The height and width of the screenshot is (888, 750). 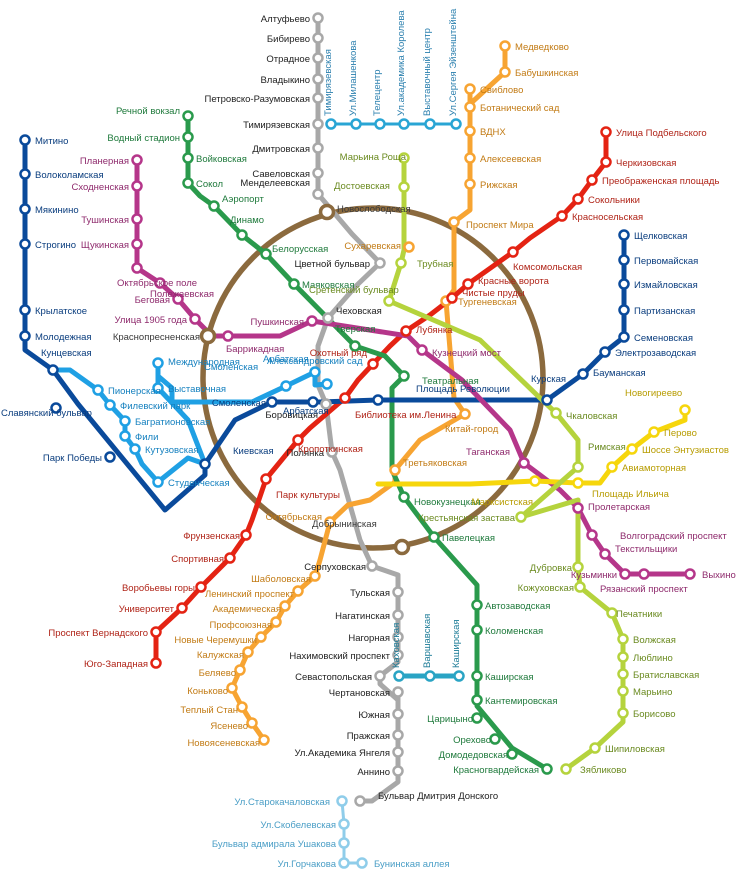 I want to click on station-marker-s21, so click(x=398, y=714).